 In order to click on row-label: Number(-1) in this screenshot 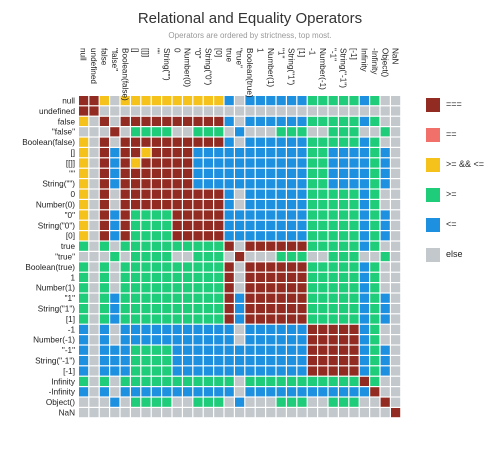, I will do `click(54, 340)`.